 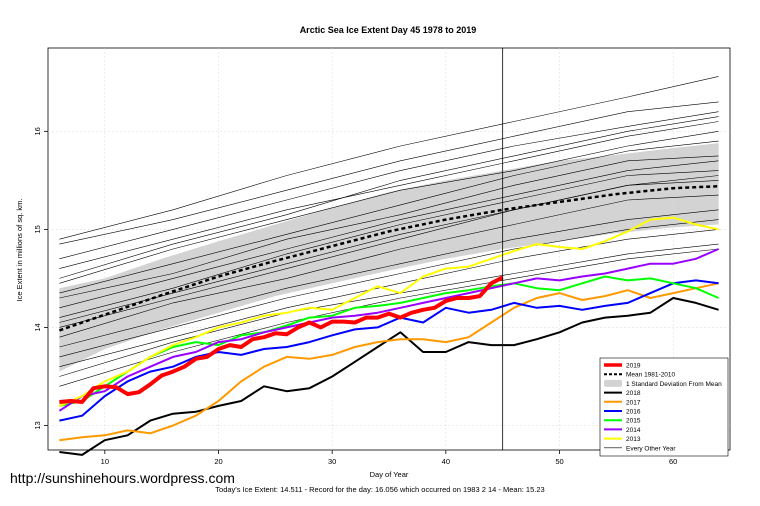 I want to click on watermark-url: http://sunshinehours.wordpress.com, so click(x=122, y=478).